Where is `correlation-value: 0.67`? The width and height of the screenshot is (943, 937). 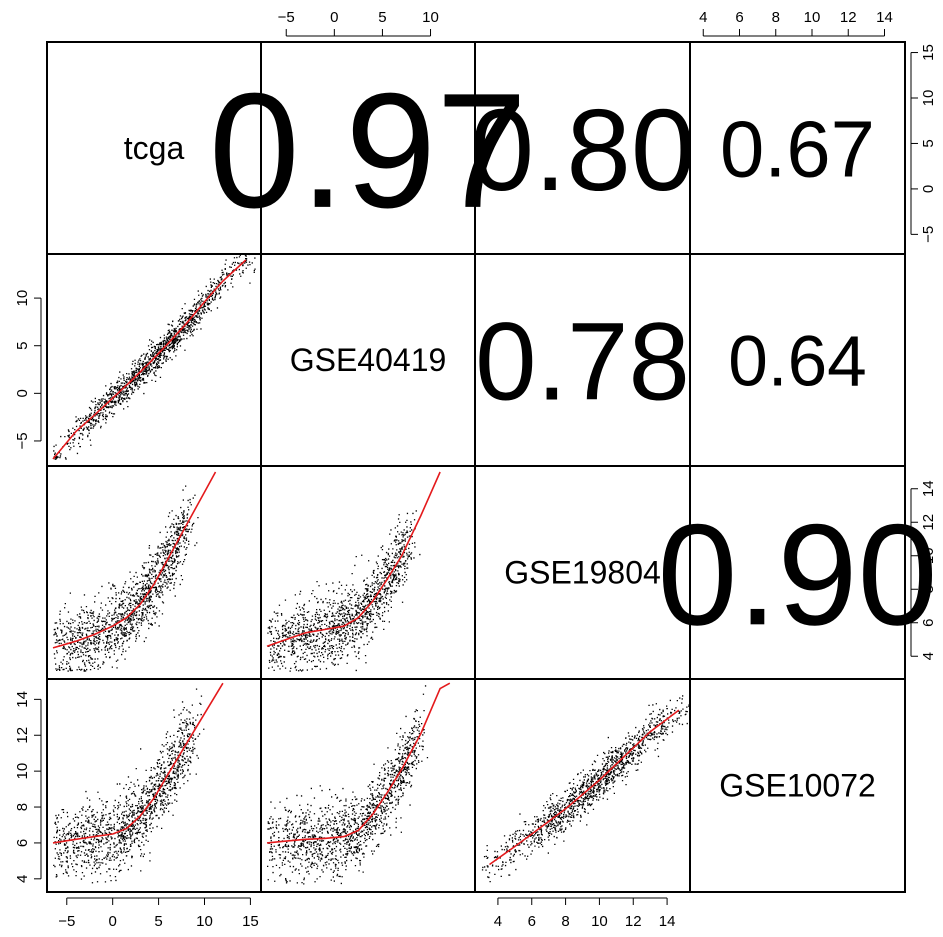
correlation-value: 0.67 is located at coordinates (797, 149).